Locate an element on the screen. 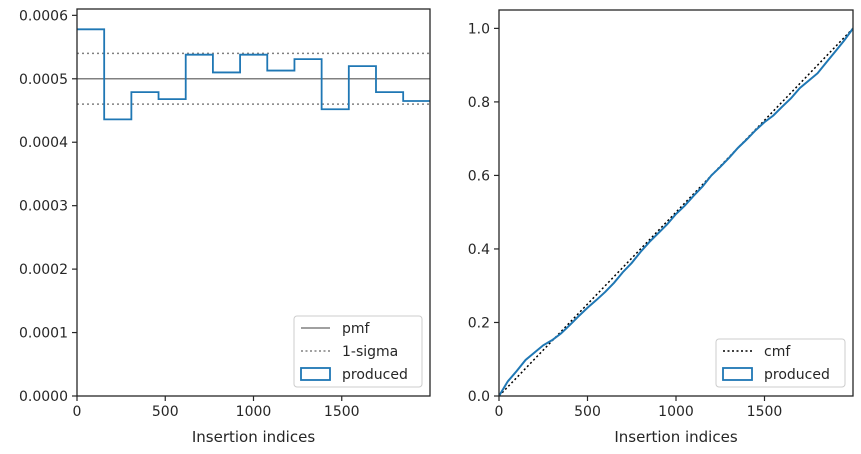 This screenshot has width=861, height=454. y-tick-label: 0.0 is located at coordinates (479, 397).